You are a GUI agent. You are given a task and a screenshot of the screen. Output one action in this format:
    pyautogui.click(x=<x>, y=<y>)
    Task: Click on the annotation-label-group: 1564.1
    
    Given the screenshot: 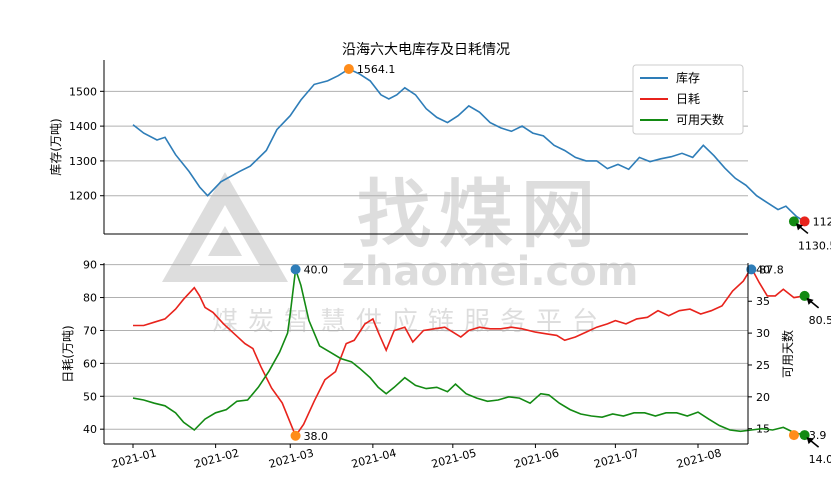 What is the action you would take?
    pyautogui.click(x=376, y=69)
    